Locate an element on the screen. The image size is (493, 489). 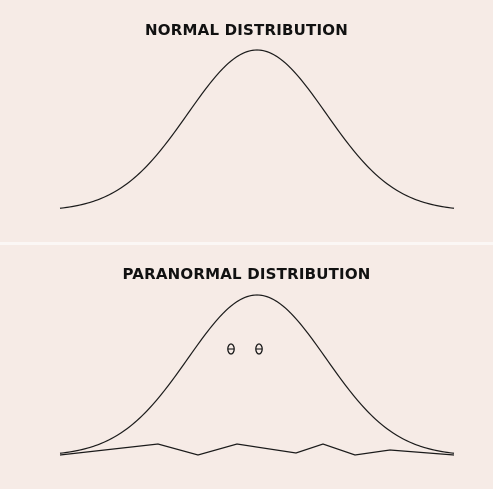
panel-title-paranormal: PARANORMAL DISTRIBUTION is located at coordinates (246, 274).